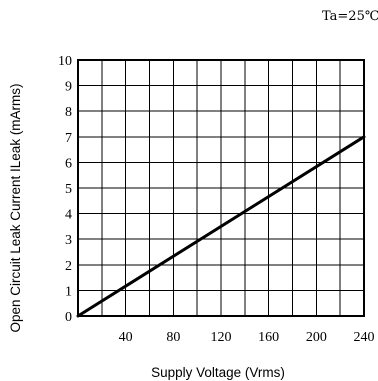 This screenshot has width=378, height=381. Describe the element at coordinates (68, 189) in the screenshot. I see `y-tick-label: 5` at that location.